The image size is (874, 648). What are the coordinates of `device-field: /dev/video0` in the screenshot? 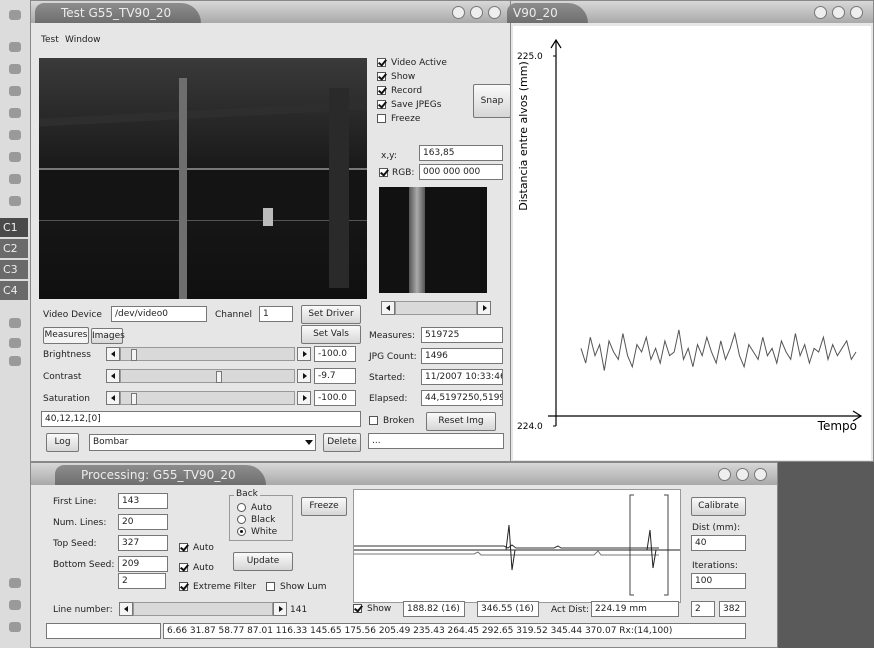 It's located at (159, 314).